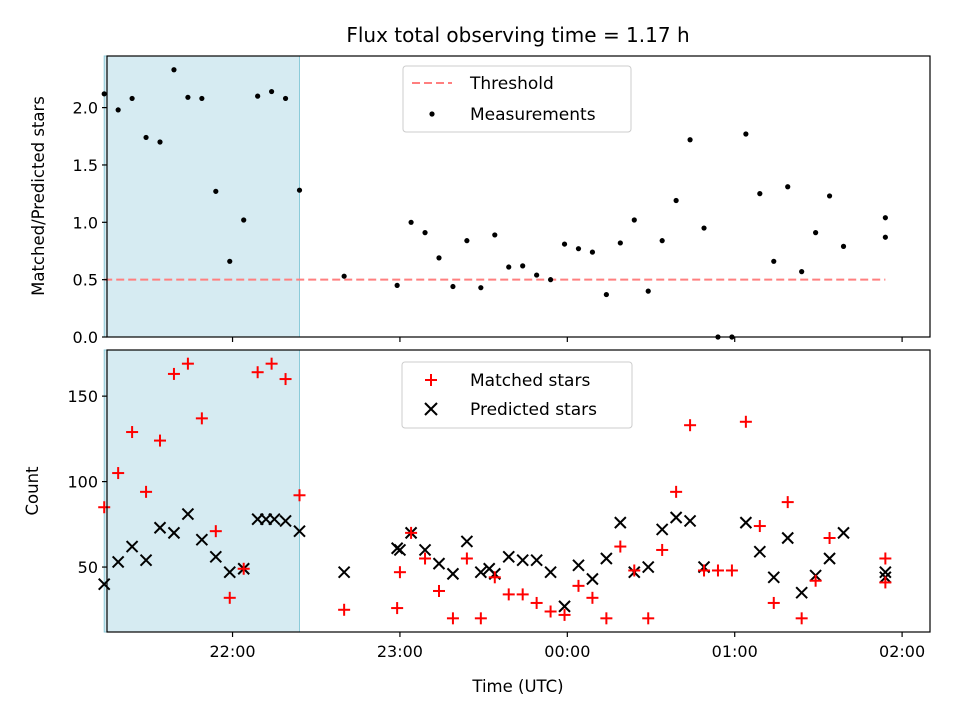 The image size is (960, 724). I want to click on x-tick-label: 22:00, so click(232, 651).